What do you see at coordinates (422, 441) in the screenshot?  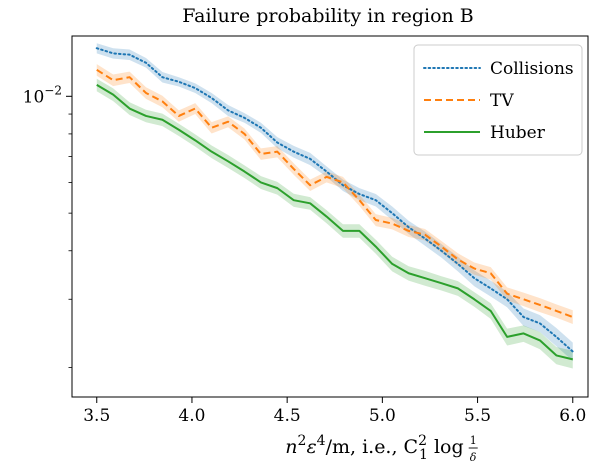 I see `xlabel-c-exponent: 2` at bounding box center [422, 441].